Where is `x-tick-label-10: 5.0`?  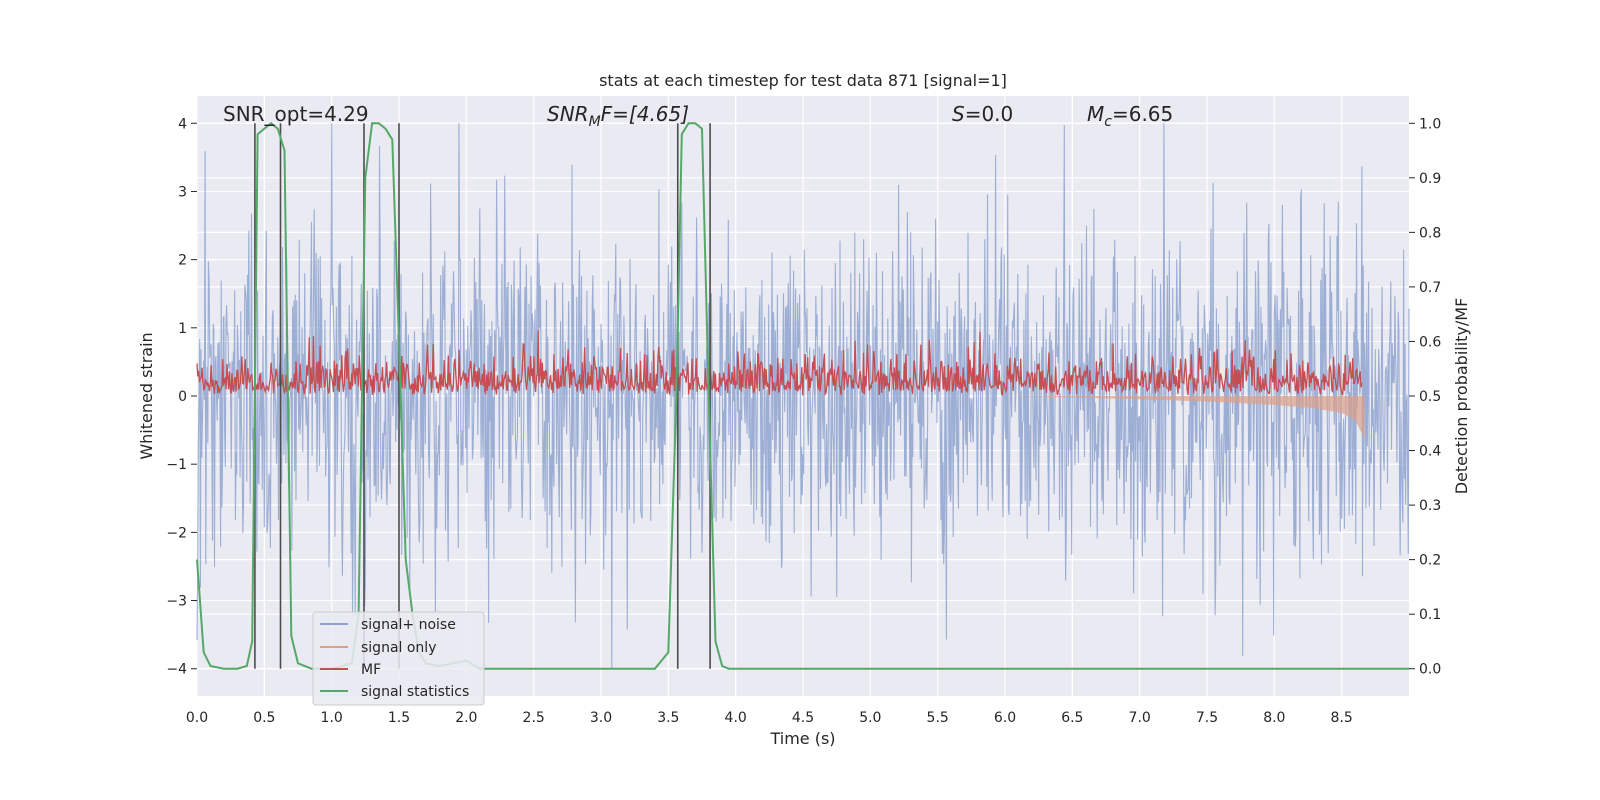 x-tick-label-10: 5.0 is located at coordinates (870, 718).